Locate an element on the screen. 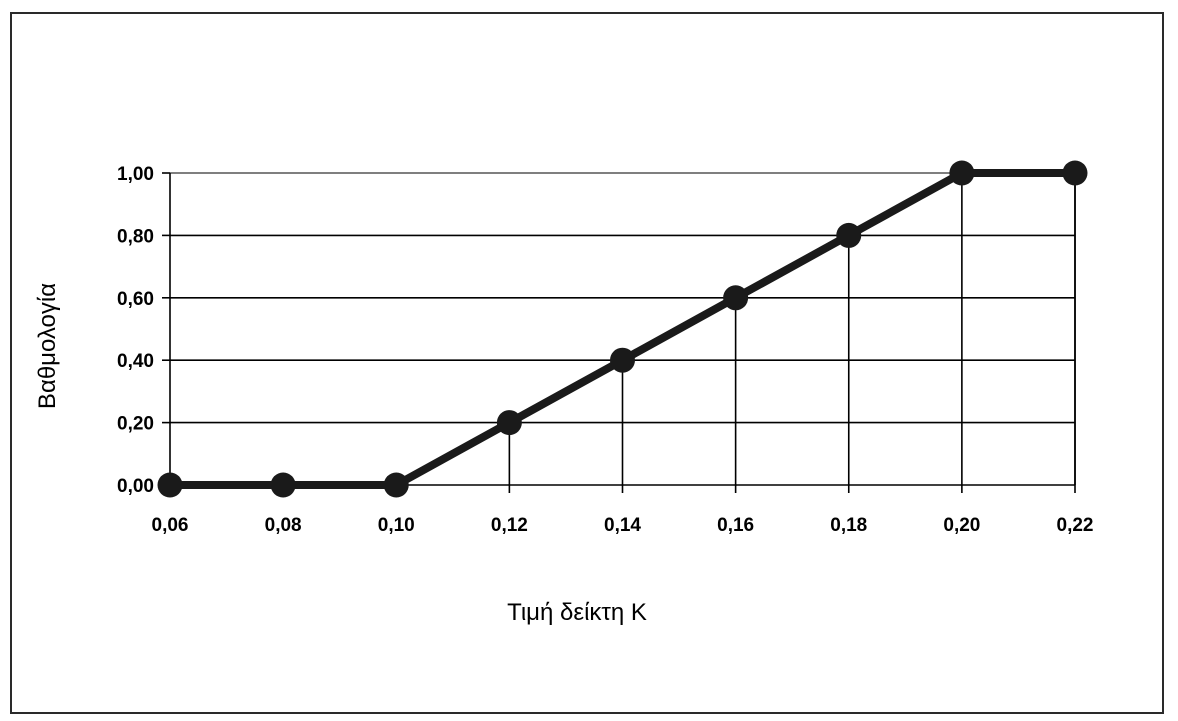 The width and height of the screenshot is (1178, 721). x-tick-labels: 0,06 0,08 0,10 0,12 0,14 0,16 0,18 0,20 0,22 is located at coordinates (623, 525).